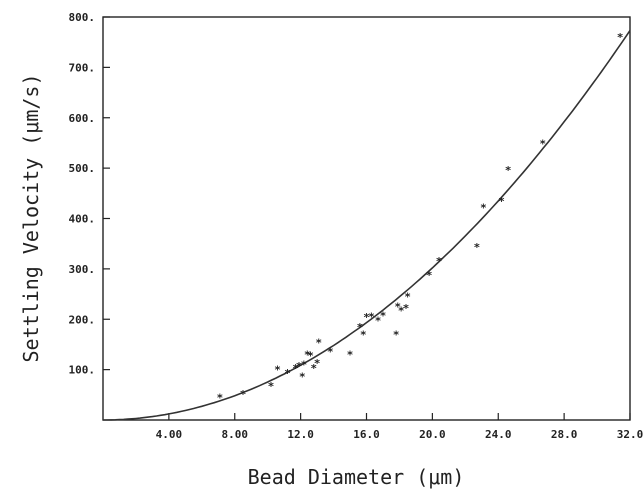 The image size is (644, 494). What do you see at coordinates (235, 434) in the screenshot?
I see `x-tick-label: 8.00` at bounding box center [235, 434].